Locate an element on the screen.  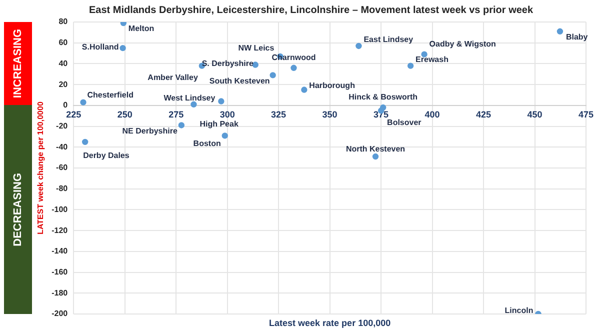
x-axis-title: Latest week rate per 100,000 is located at coordinates (330, 323).